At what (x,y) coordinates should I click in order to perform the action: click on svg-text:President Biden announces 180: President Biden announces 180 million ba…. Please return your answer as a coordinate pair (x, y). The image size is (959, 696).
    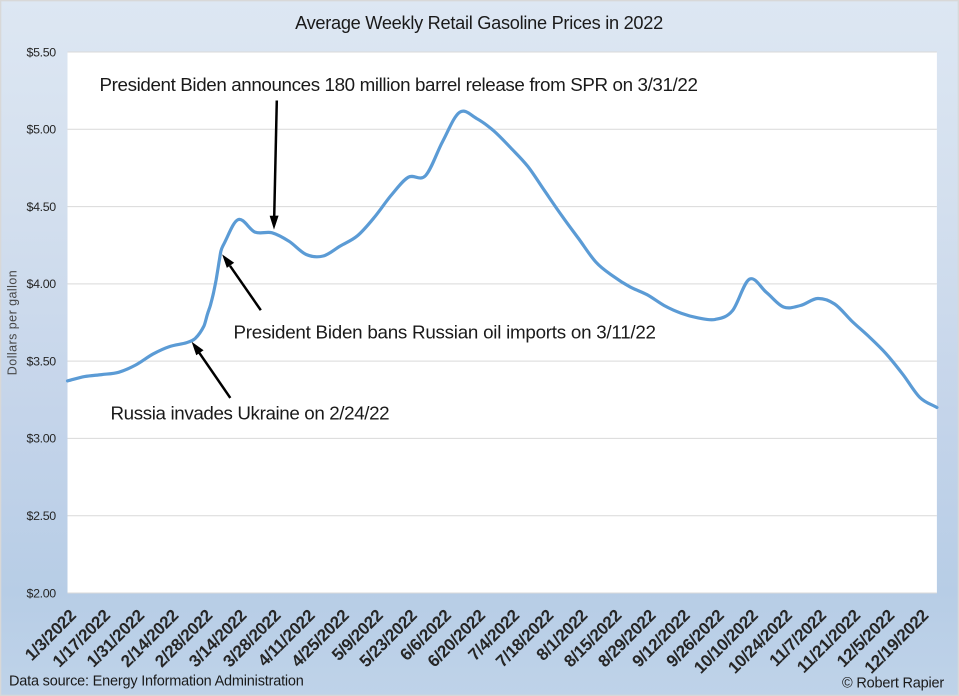
    Looking at the image, I should click on (399, 84).